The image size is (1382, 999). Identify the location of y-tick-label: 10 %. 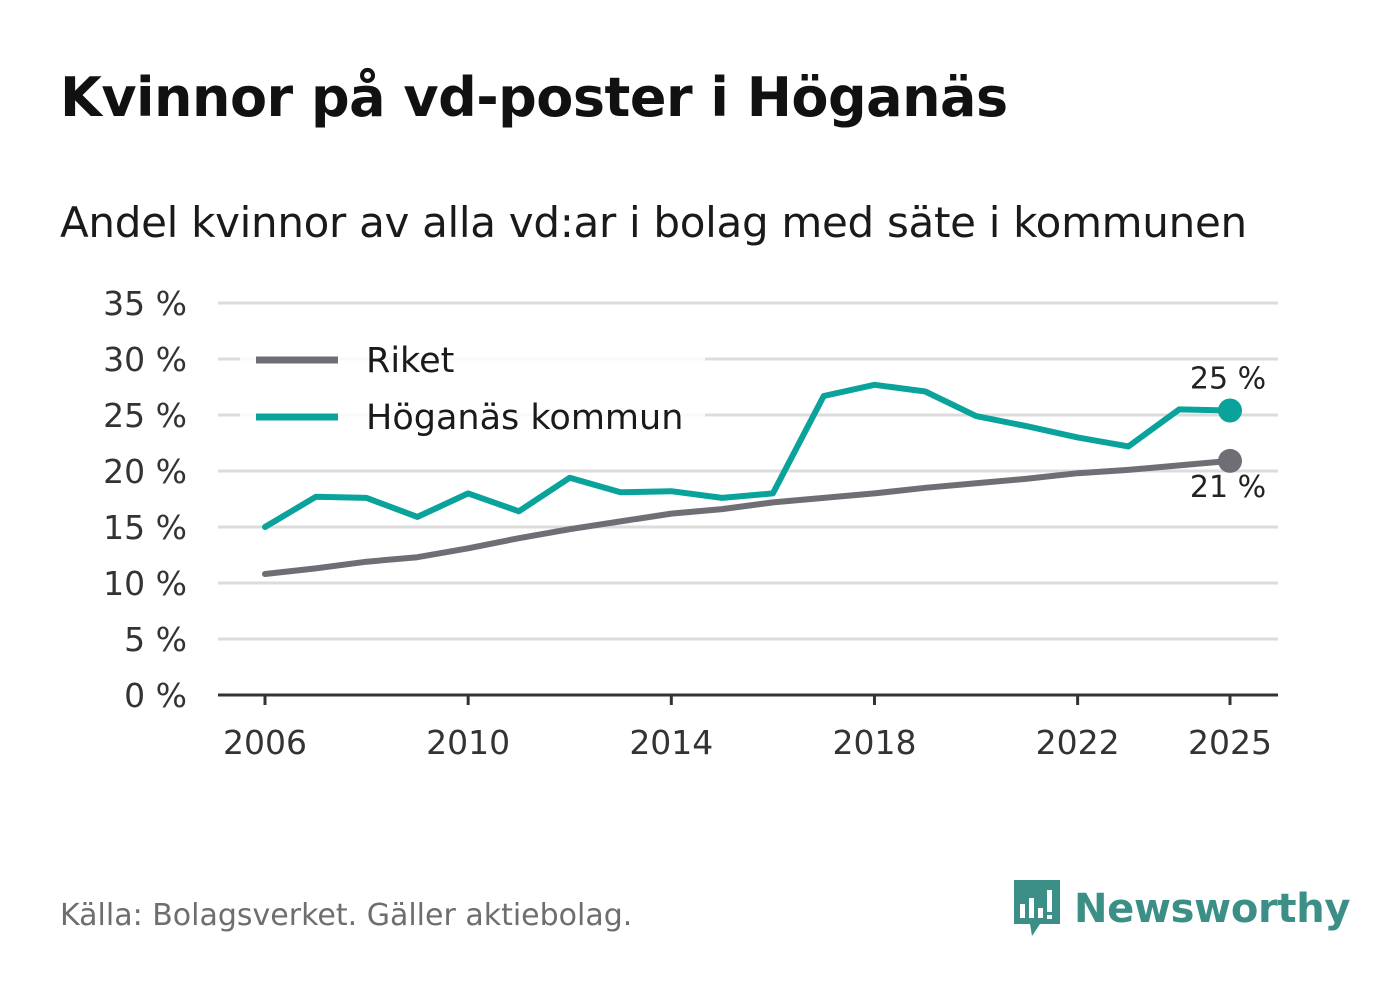
(145, 583).